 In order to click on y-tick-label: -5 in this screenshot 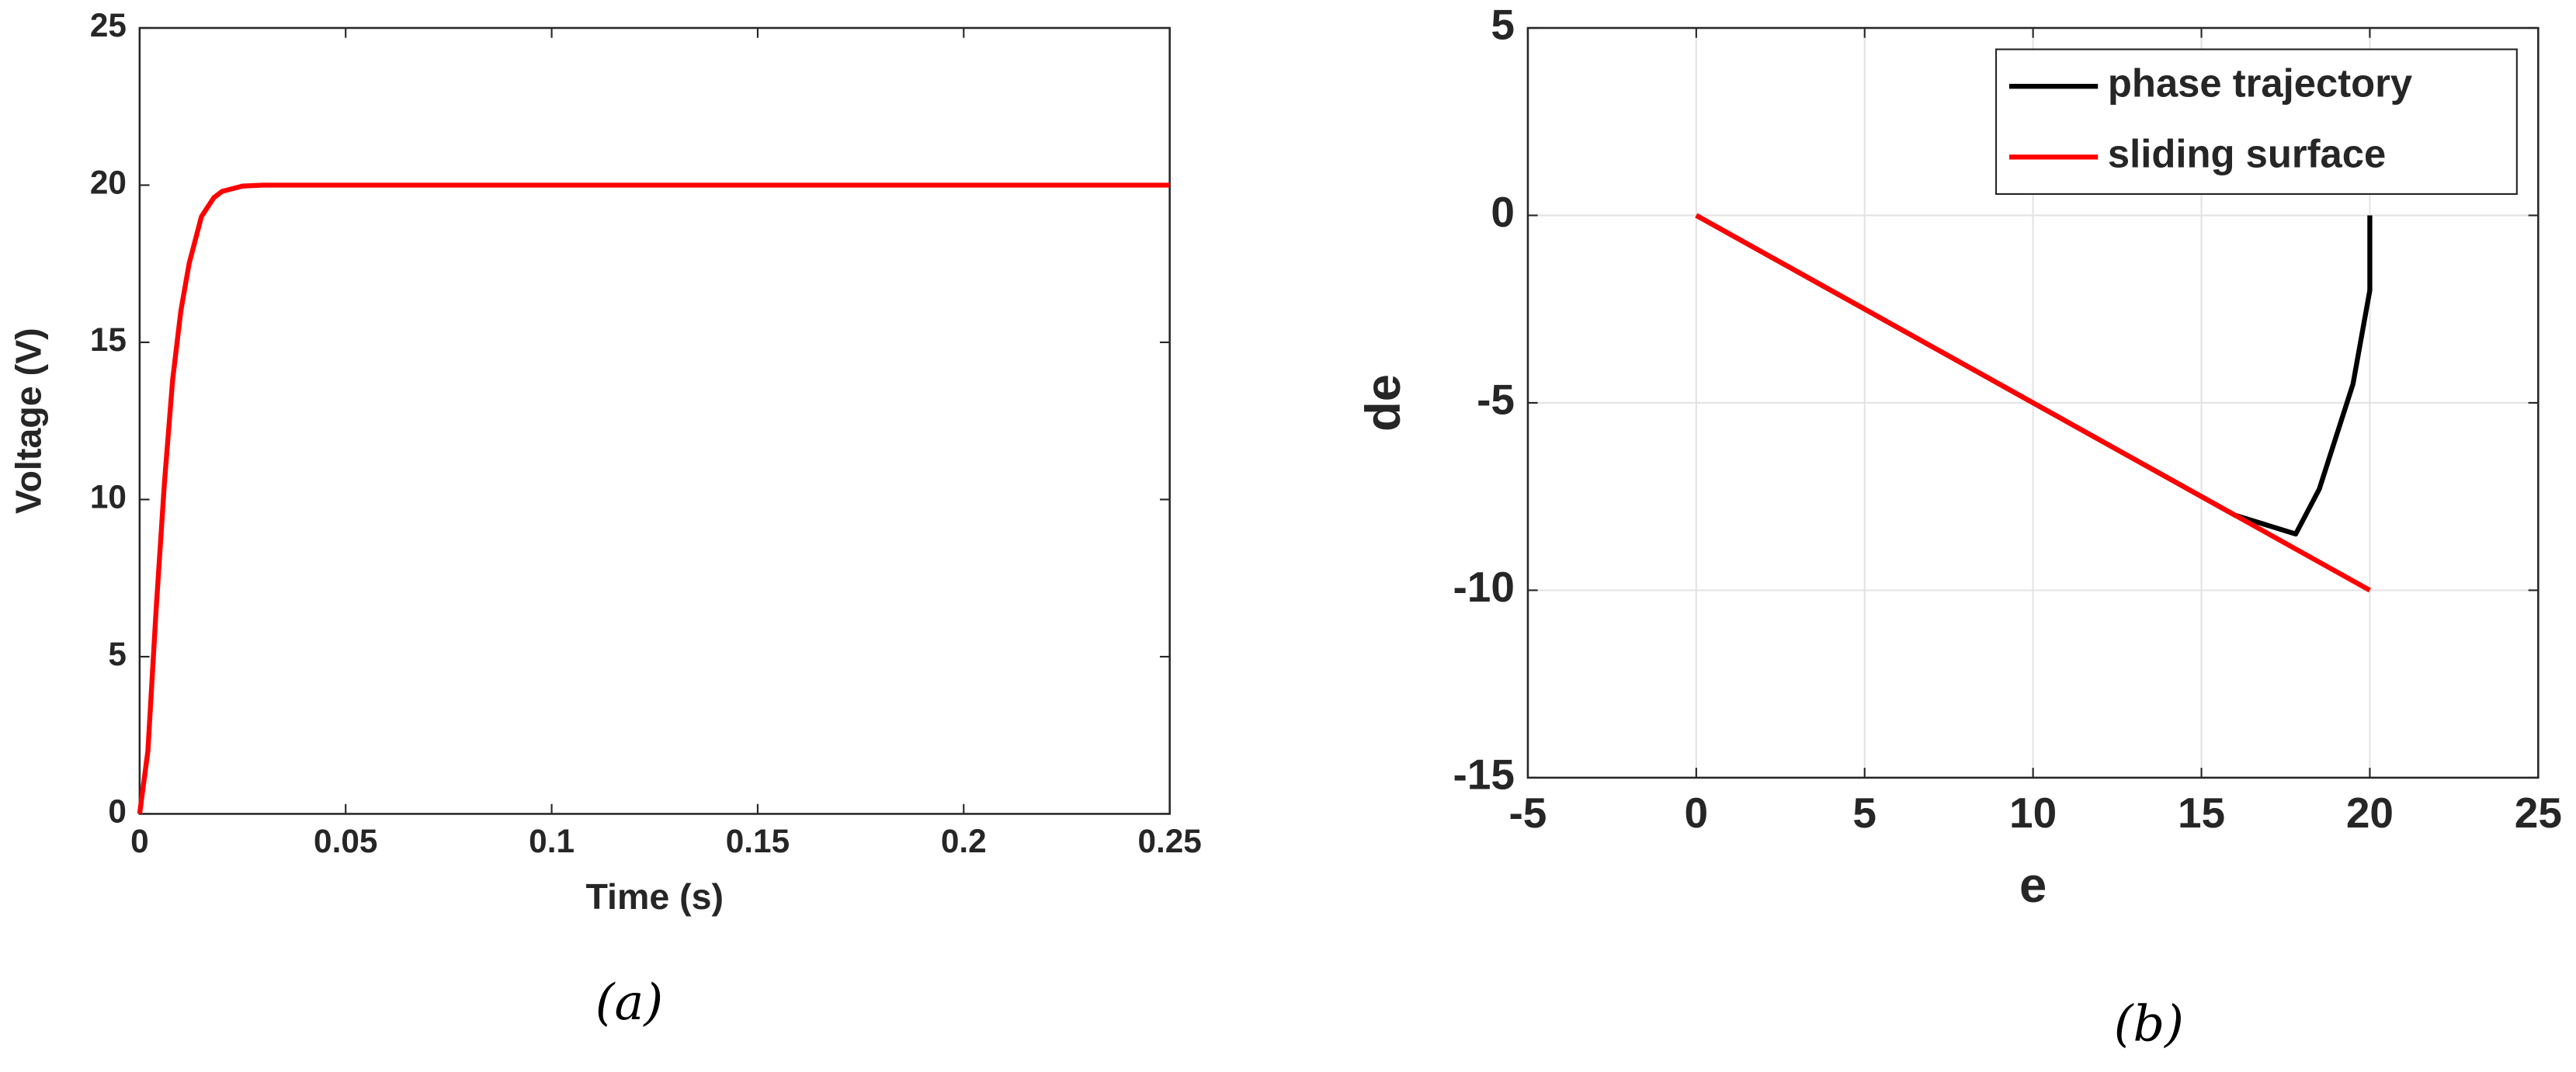, I will do `click(1496, 399)`.